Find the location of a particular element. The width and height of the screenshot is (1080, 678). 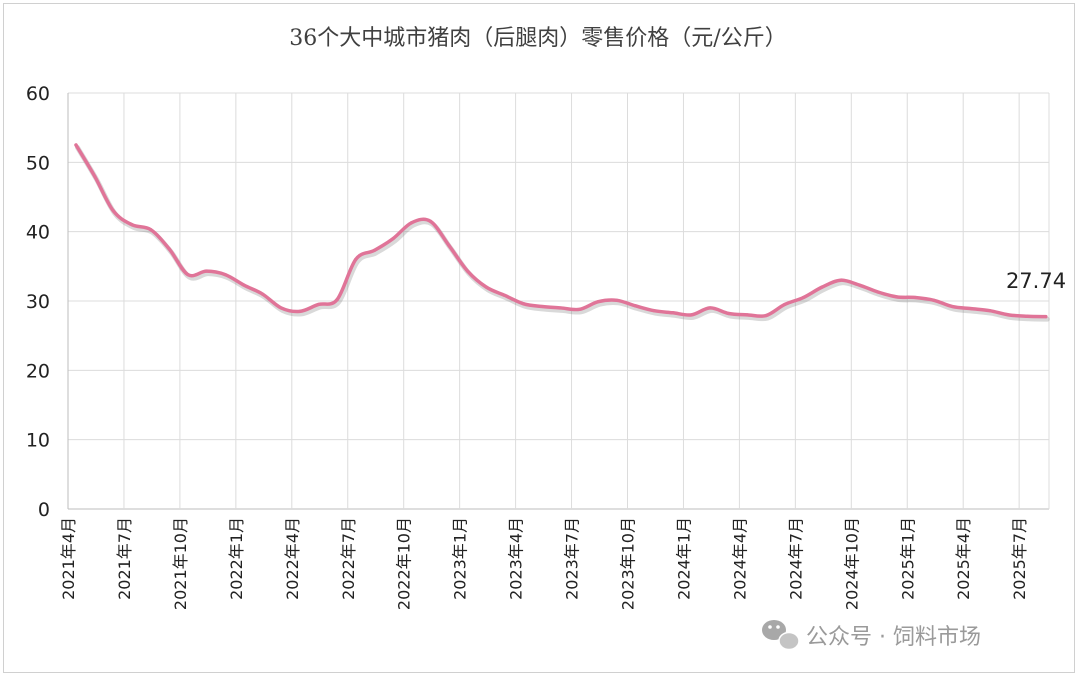

x-tick-label: 2022年1月 is located at coordinates (236, 558).